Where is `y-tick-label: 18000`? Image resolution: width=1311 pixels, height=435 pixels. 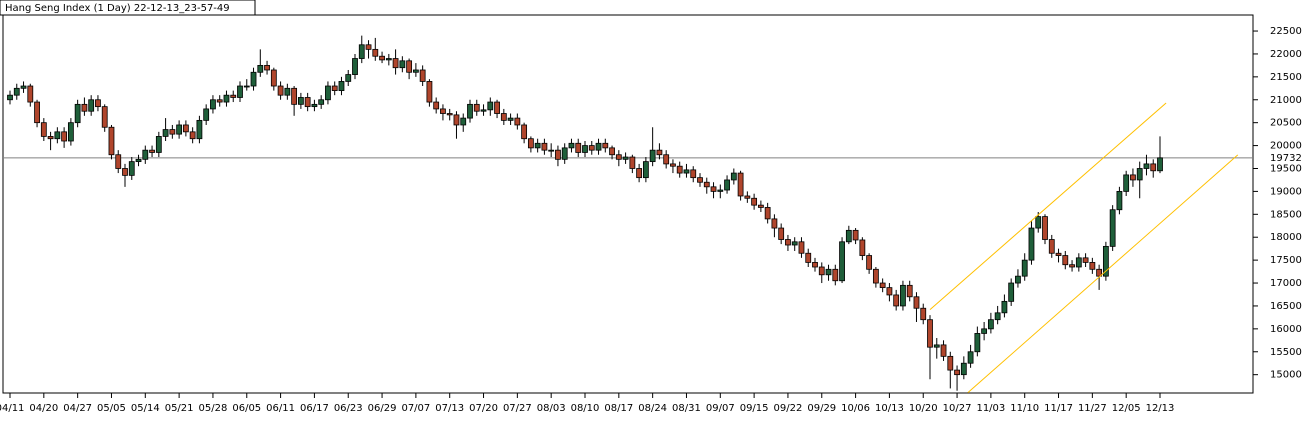
y-tick-label: 18000 is located at coordinates (1286, 237).